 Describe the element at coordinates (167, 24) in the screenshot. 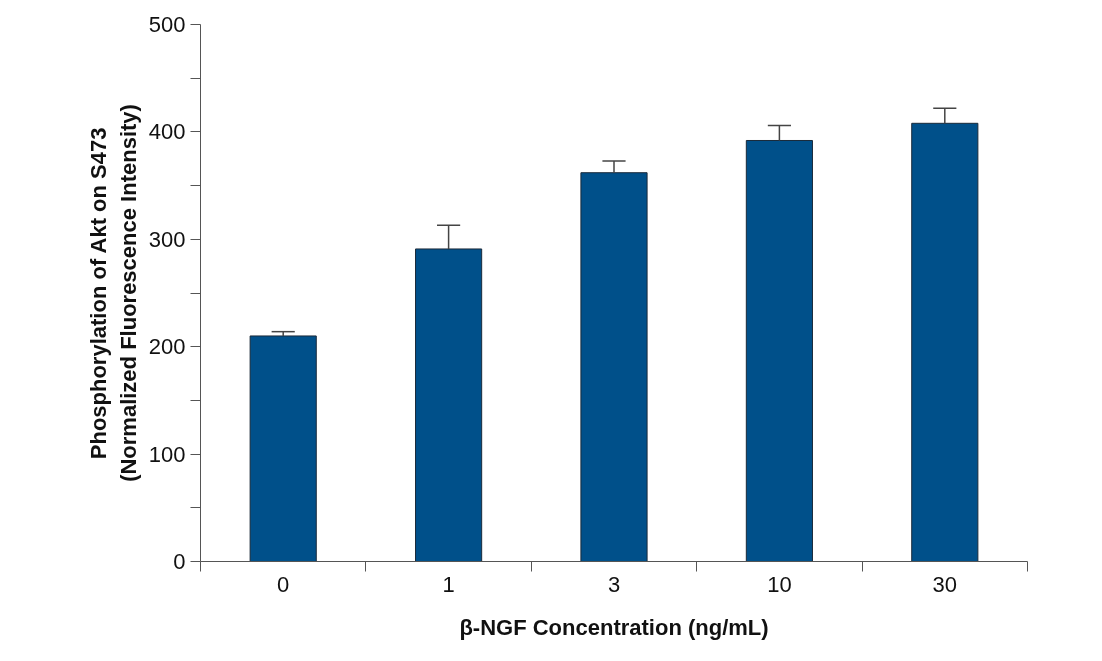

I see `y-tick-label: 500` at that location.